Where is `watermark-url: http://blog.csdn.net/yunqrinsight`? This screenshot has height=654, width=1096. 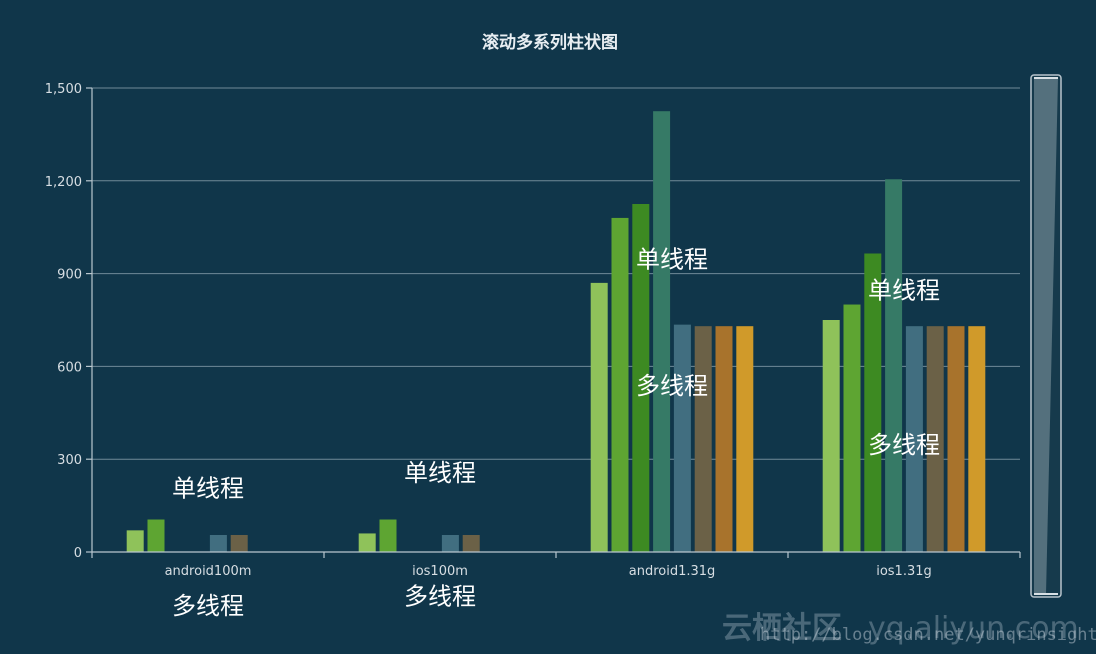 watermark-url: http://blog.csdn.net/yunqrinsight is located at coordinates (928, 635).